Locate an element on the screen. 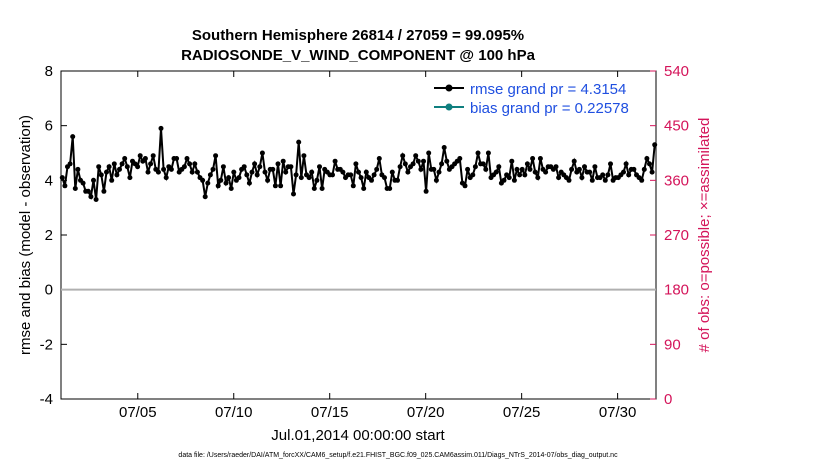 This screenshot has height=470, width=830. y-right-tick-label: 270 is located at coordinates (676, 235).